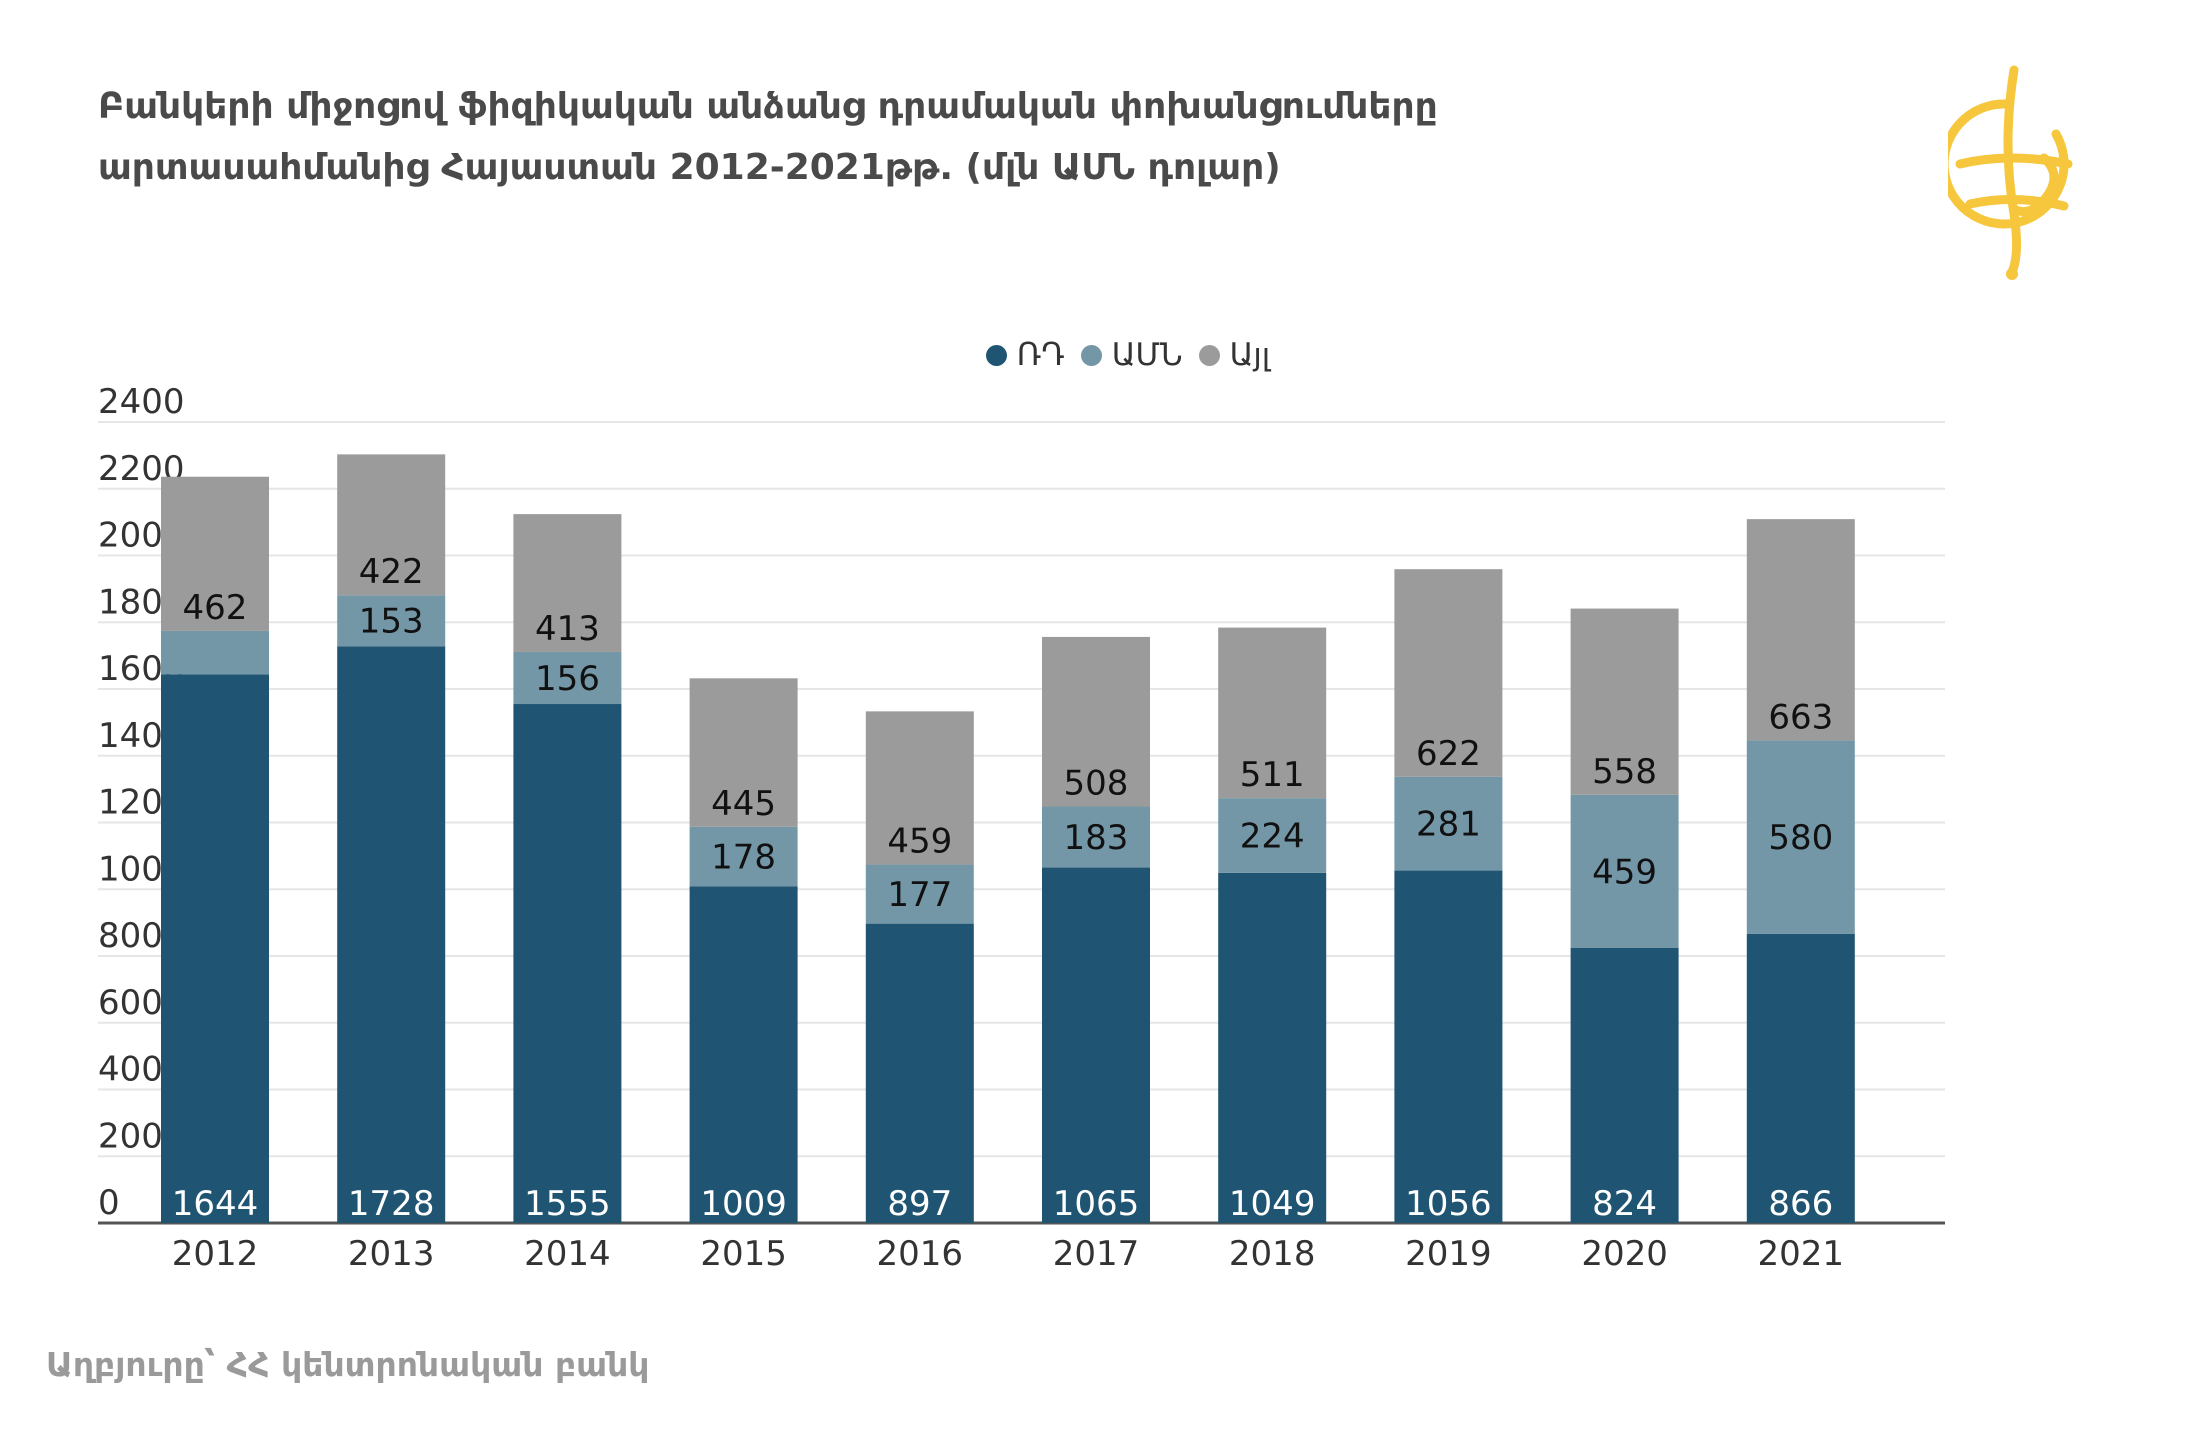 The image size is (2206, 1456). What do you see at coordinates (1624, 1254) in the screenshot?
I see `x-tick-label: 2020` at bounding box center [1624, 1254].